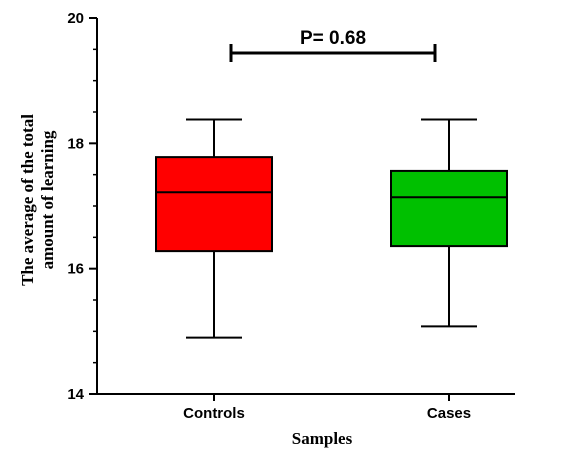 This screenshot has width=566, height=453. What do you see at coordinates (449, 413) in the screenshot?
I see `x-tick-label: Cases` at bounding box center [449, 413].